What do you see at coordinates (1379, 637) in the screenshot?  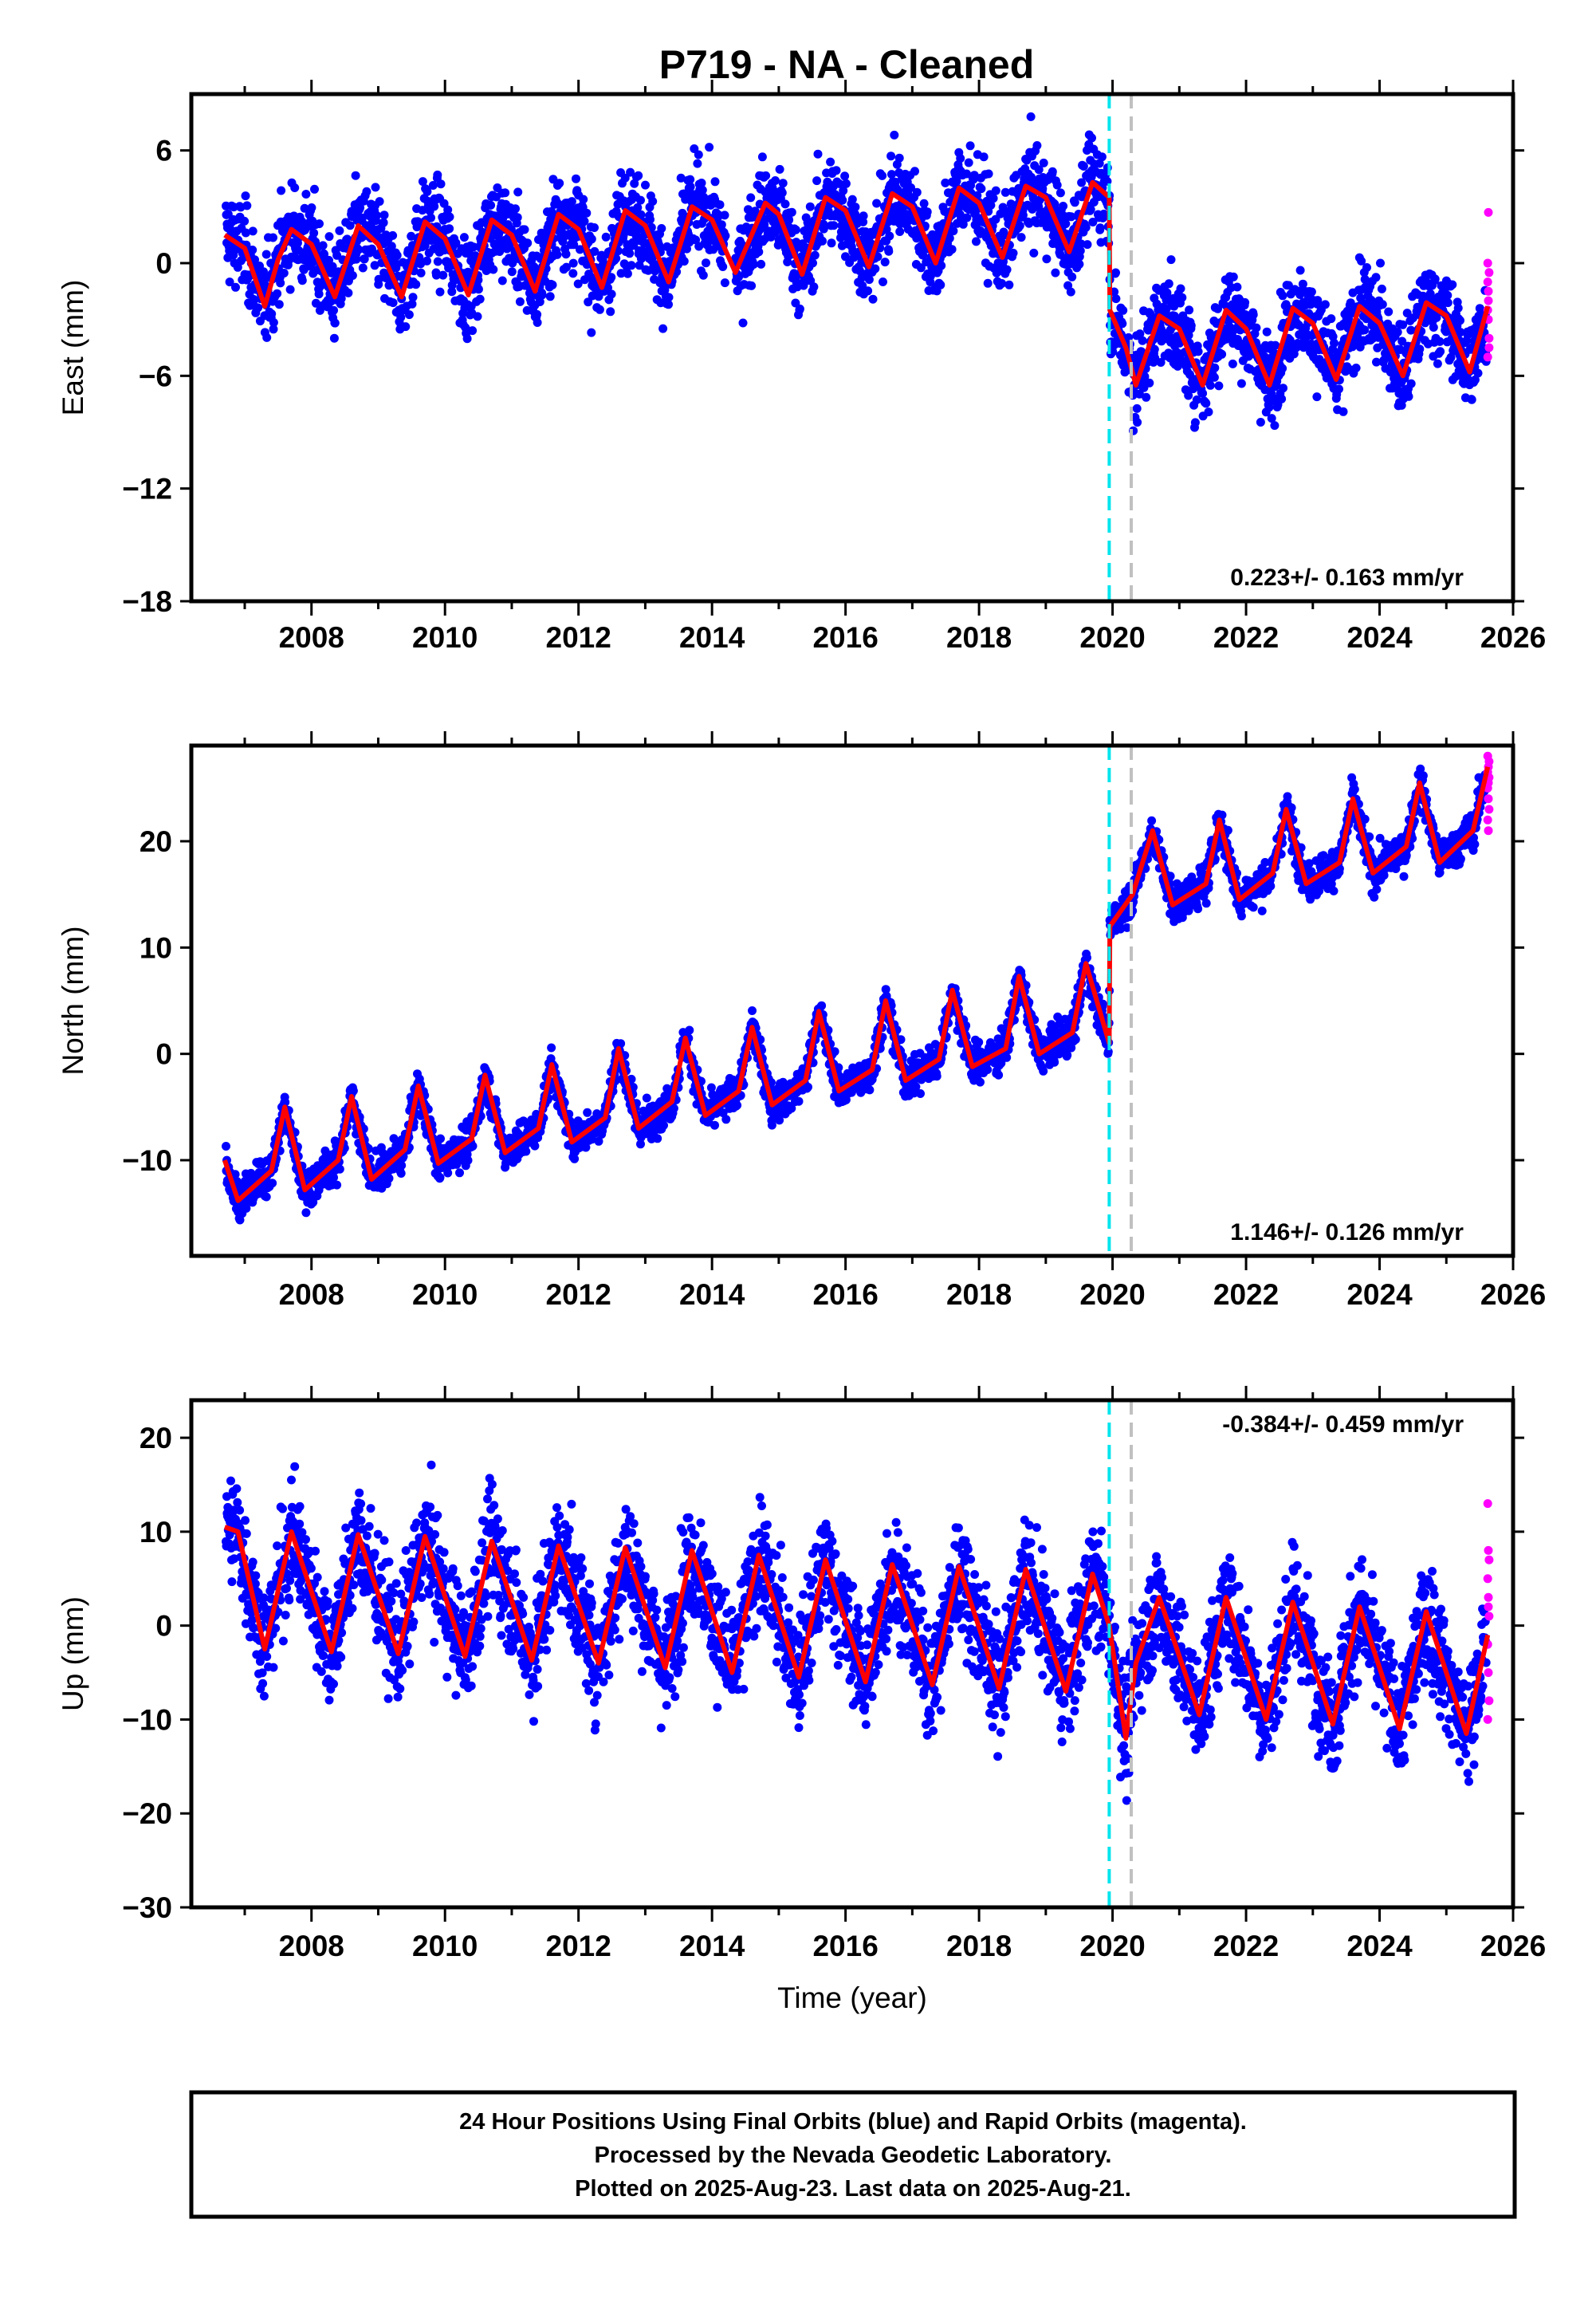 I see `x-tick-label: 2024` at bounding box center [1379, 637].